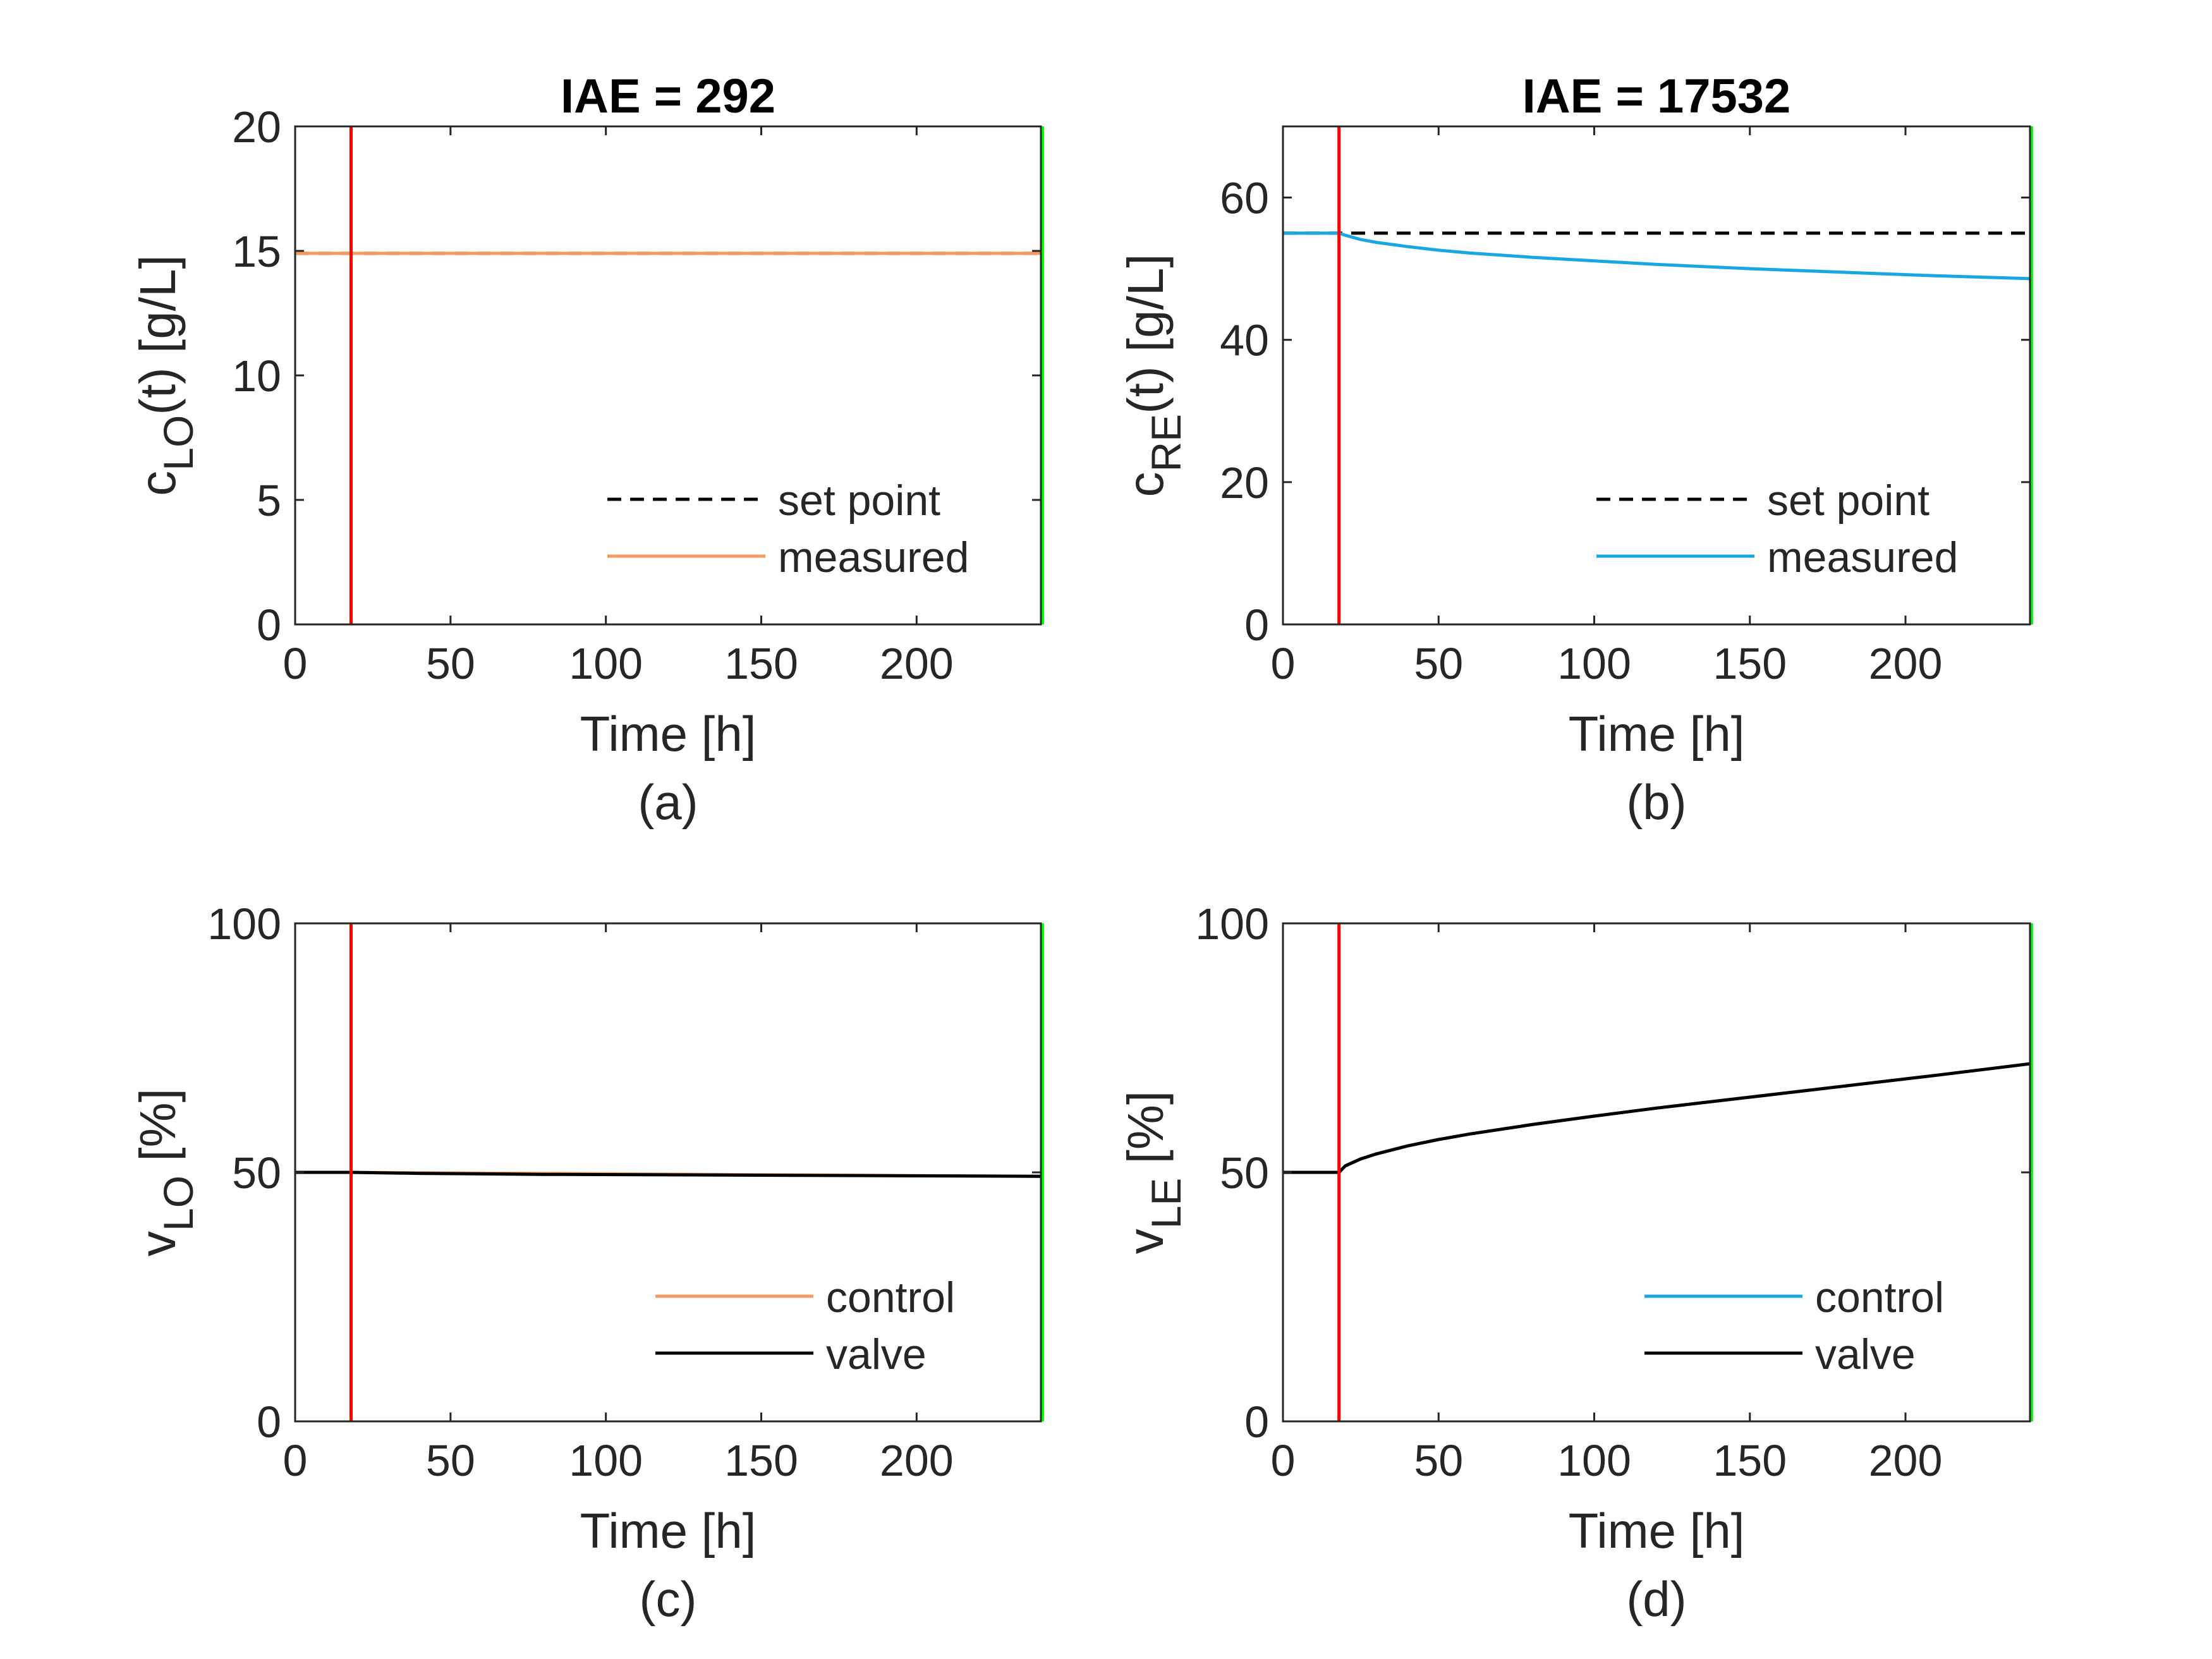 The height and width of the screenshot is (1659, 2212). What do you see at coordinates (1244, 340) in the screenshot?
I see `y-tick-label: 40` at bounding box center [1244, 340].